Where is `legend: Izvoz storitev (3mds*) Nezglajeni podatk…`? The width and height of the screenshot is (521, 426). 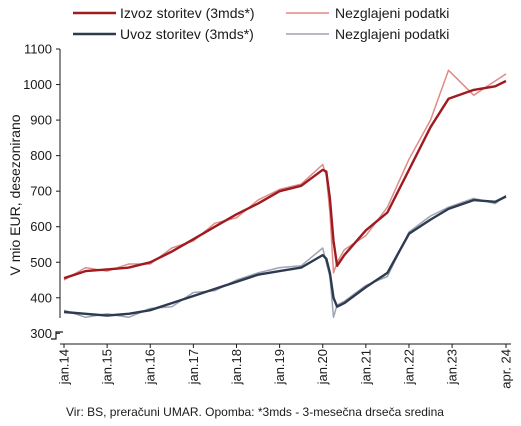
legend: Izvoz storitev (3mds*) Nezglajeni podatk… is located at coordinates (261, 23).